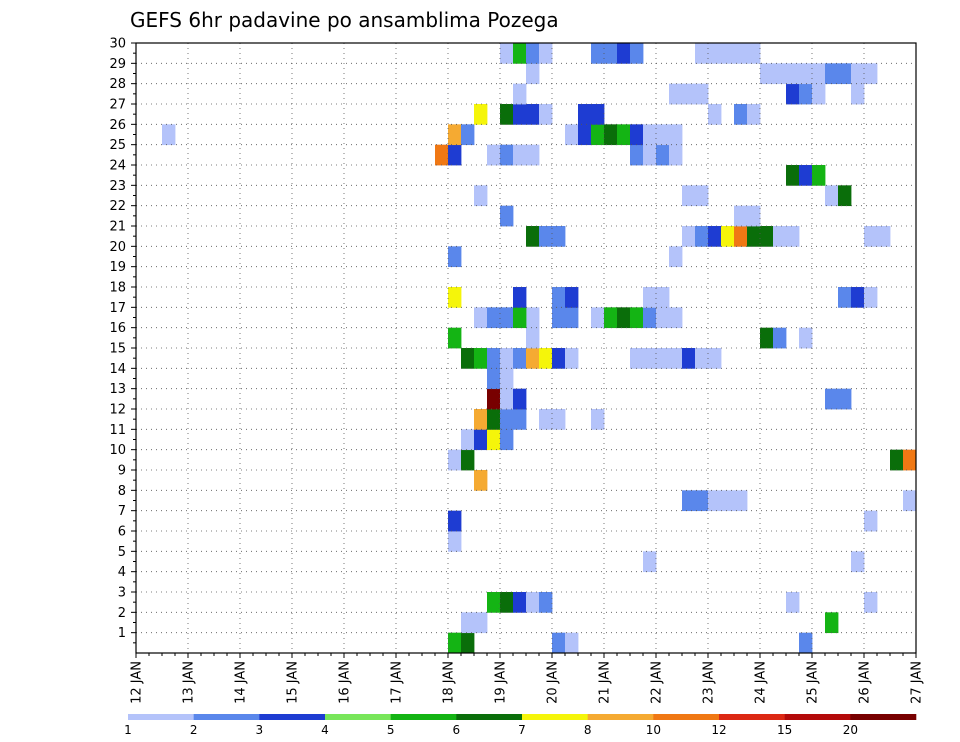 This screenshot has width=960, height=742. I want to click on x-tick-label: 25 JAN, so click(813, 682).